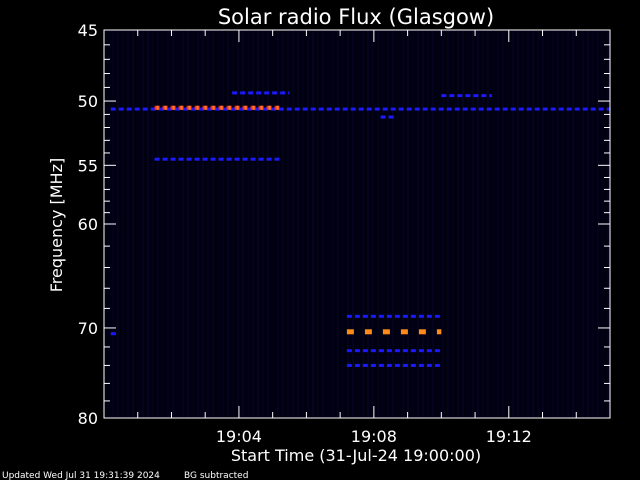 The image size is (640, 480). I want to click on chart-title: Solar radio Flux (Glasgow), so click(356, 17).